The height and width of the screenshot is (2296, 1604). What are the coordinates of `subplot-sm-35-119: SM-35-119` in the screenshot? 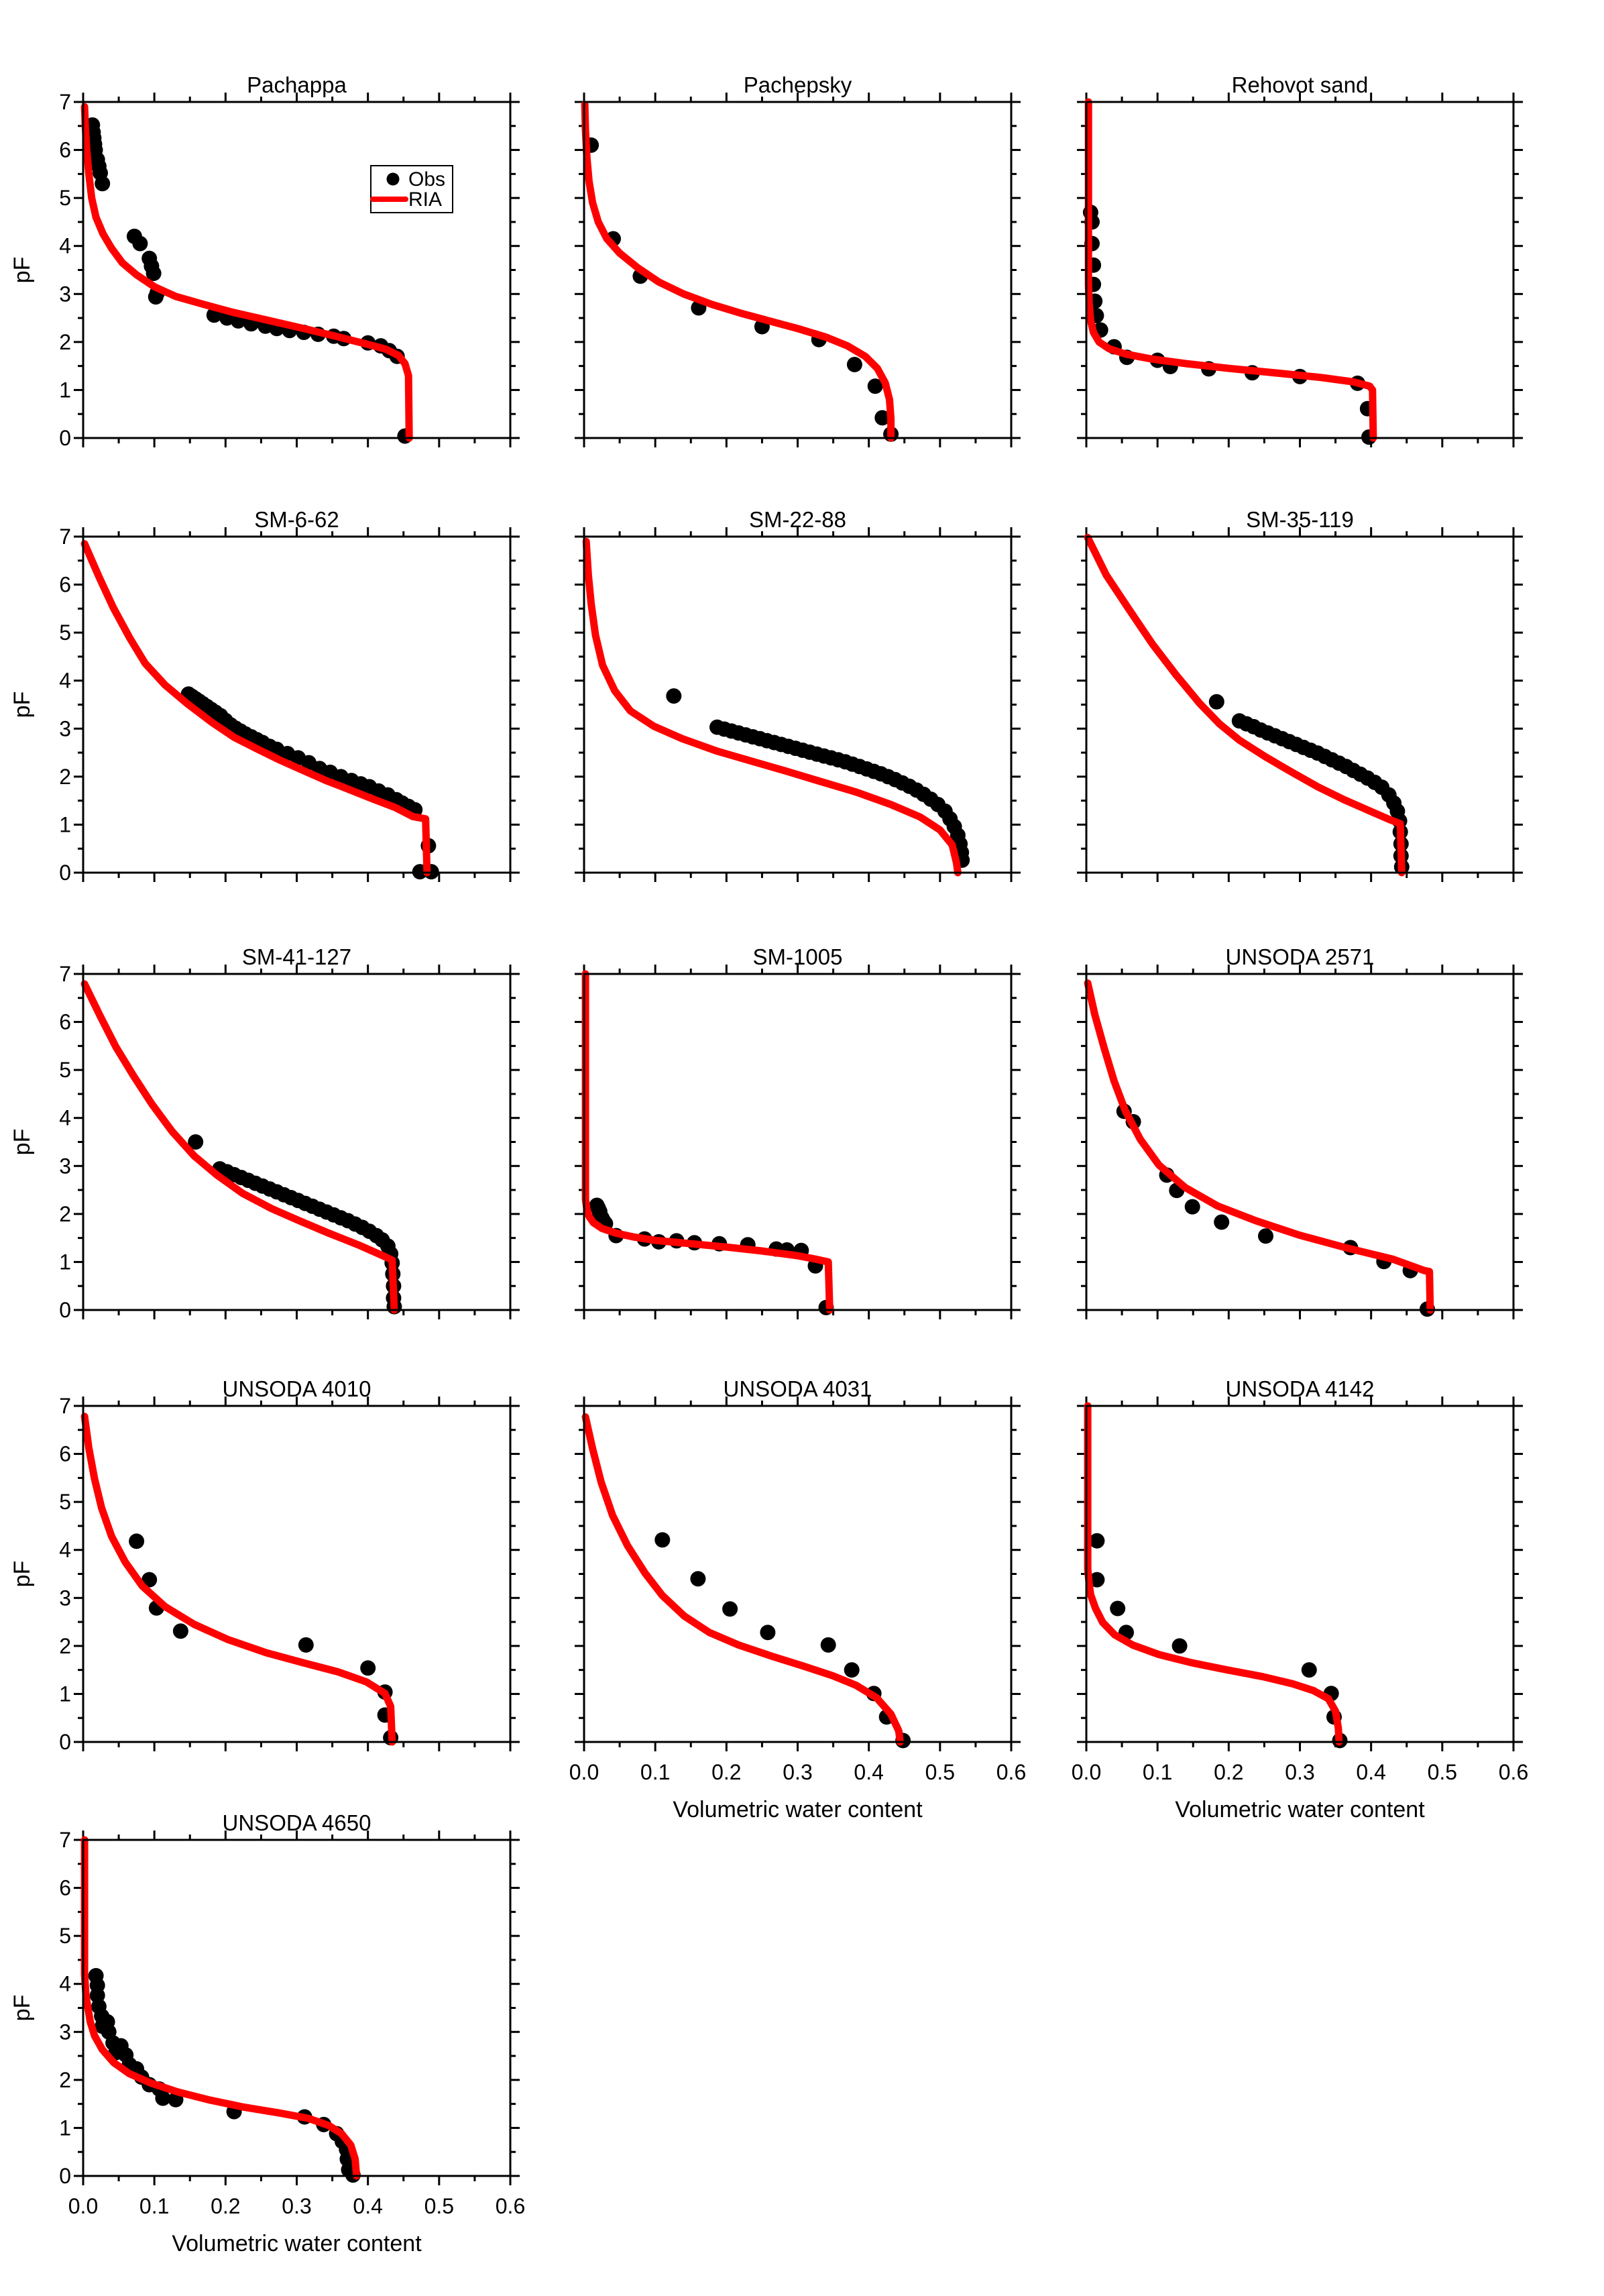 It's located at (1300, 695).